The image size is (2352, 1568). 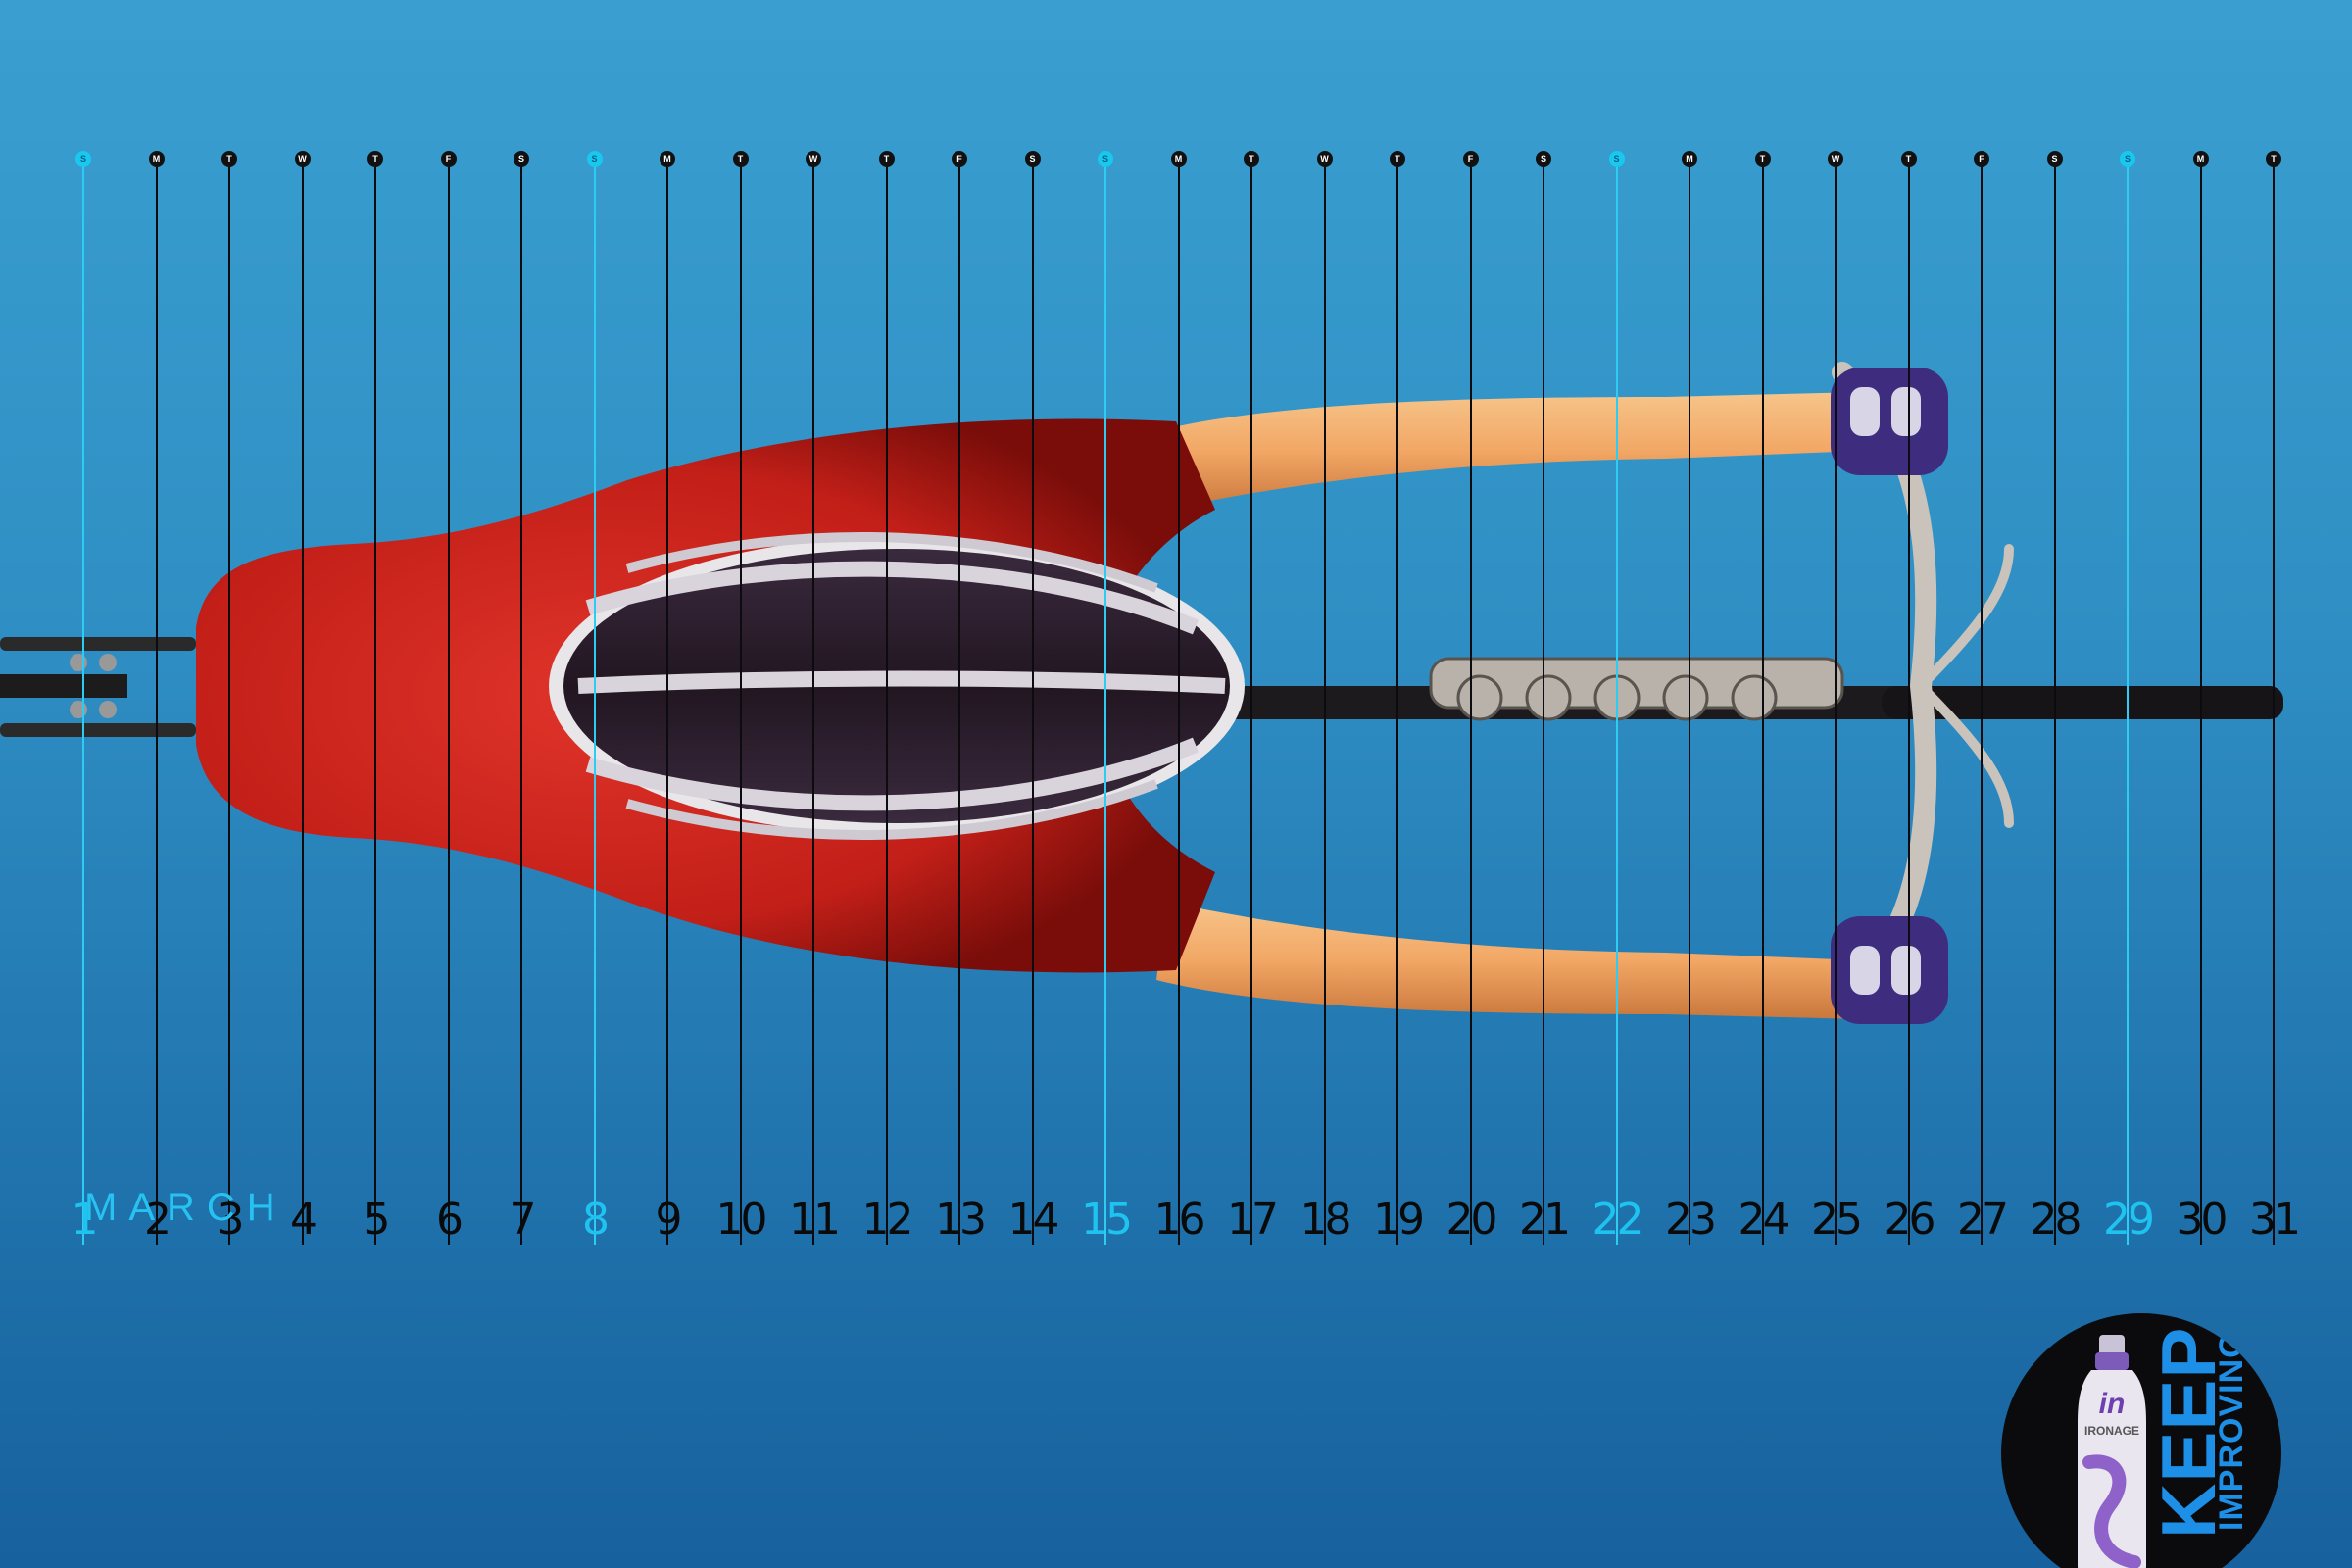 I want to click on day-number: 27, so click(x=1983, y=1220).